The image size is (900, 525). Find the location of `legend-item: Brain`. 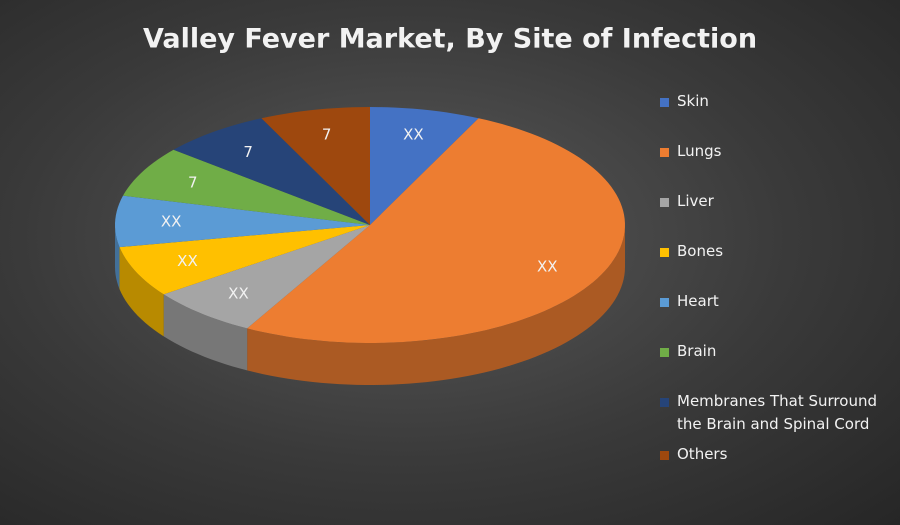

legend-item: Brain is located at coordinates (688, 351).